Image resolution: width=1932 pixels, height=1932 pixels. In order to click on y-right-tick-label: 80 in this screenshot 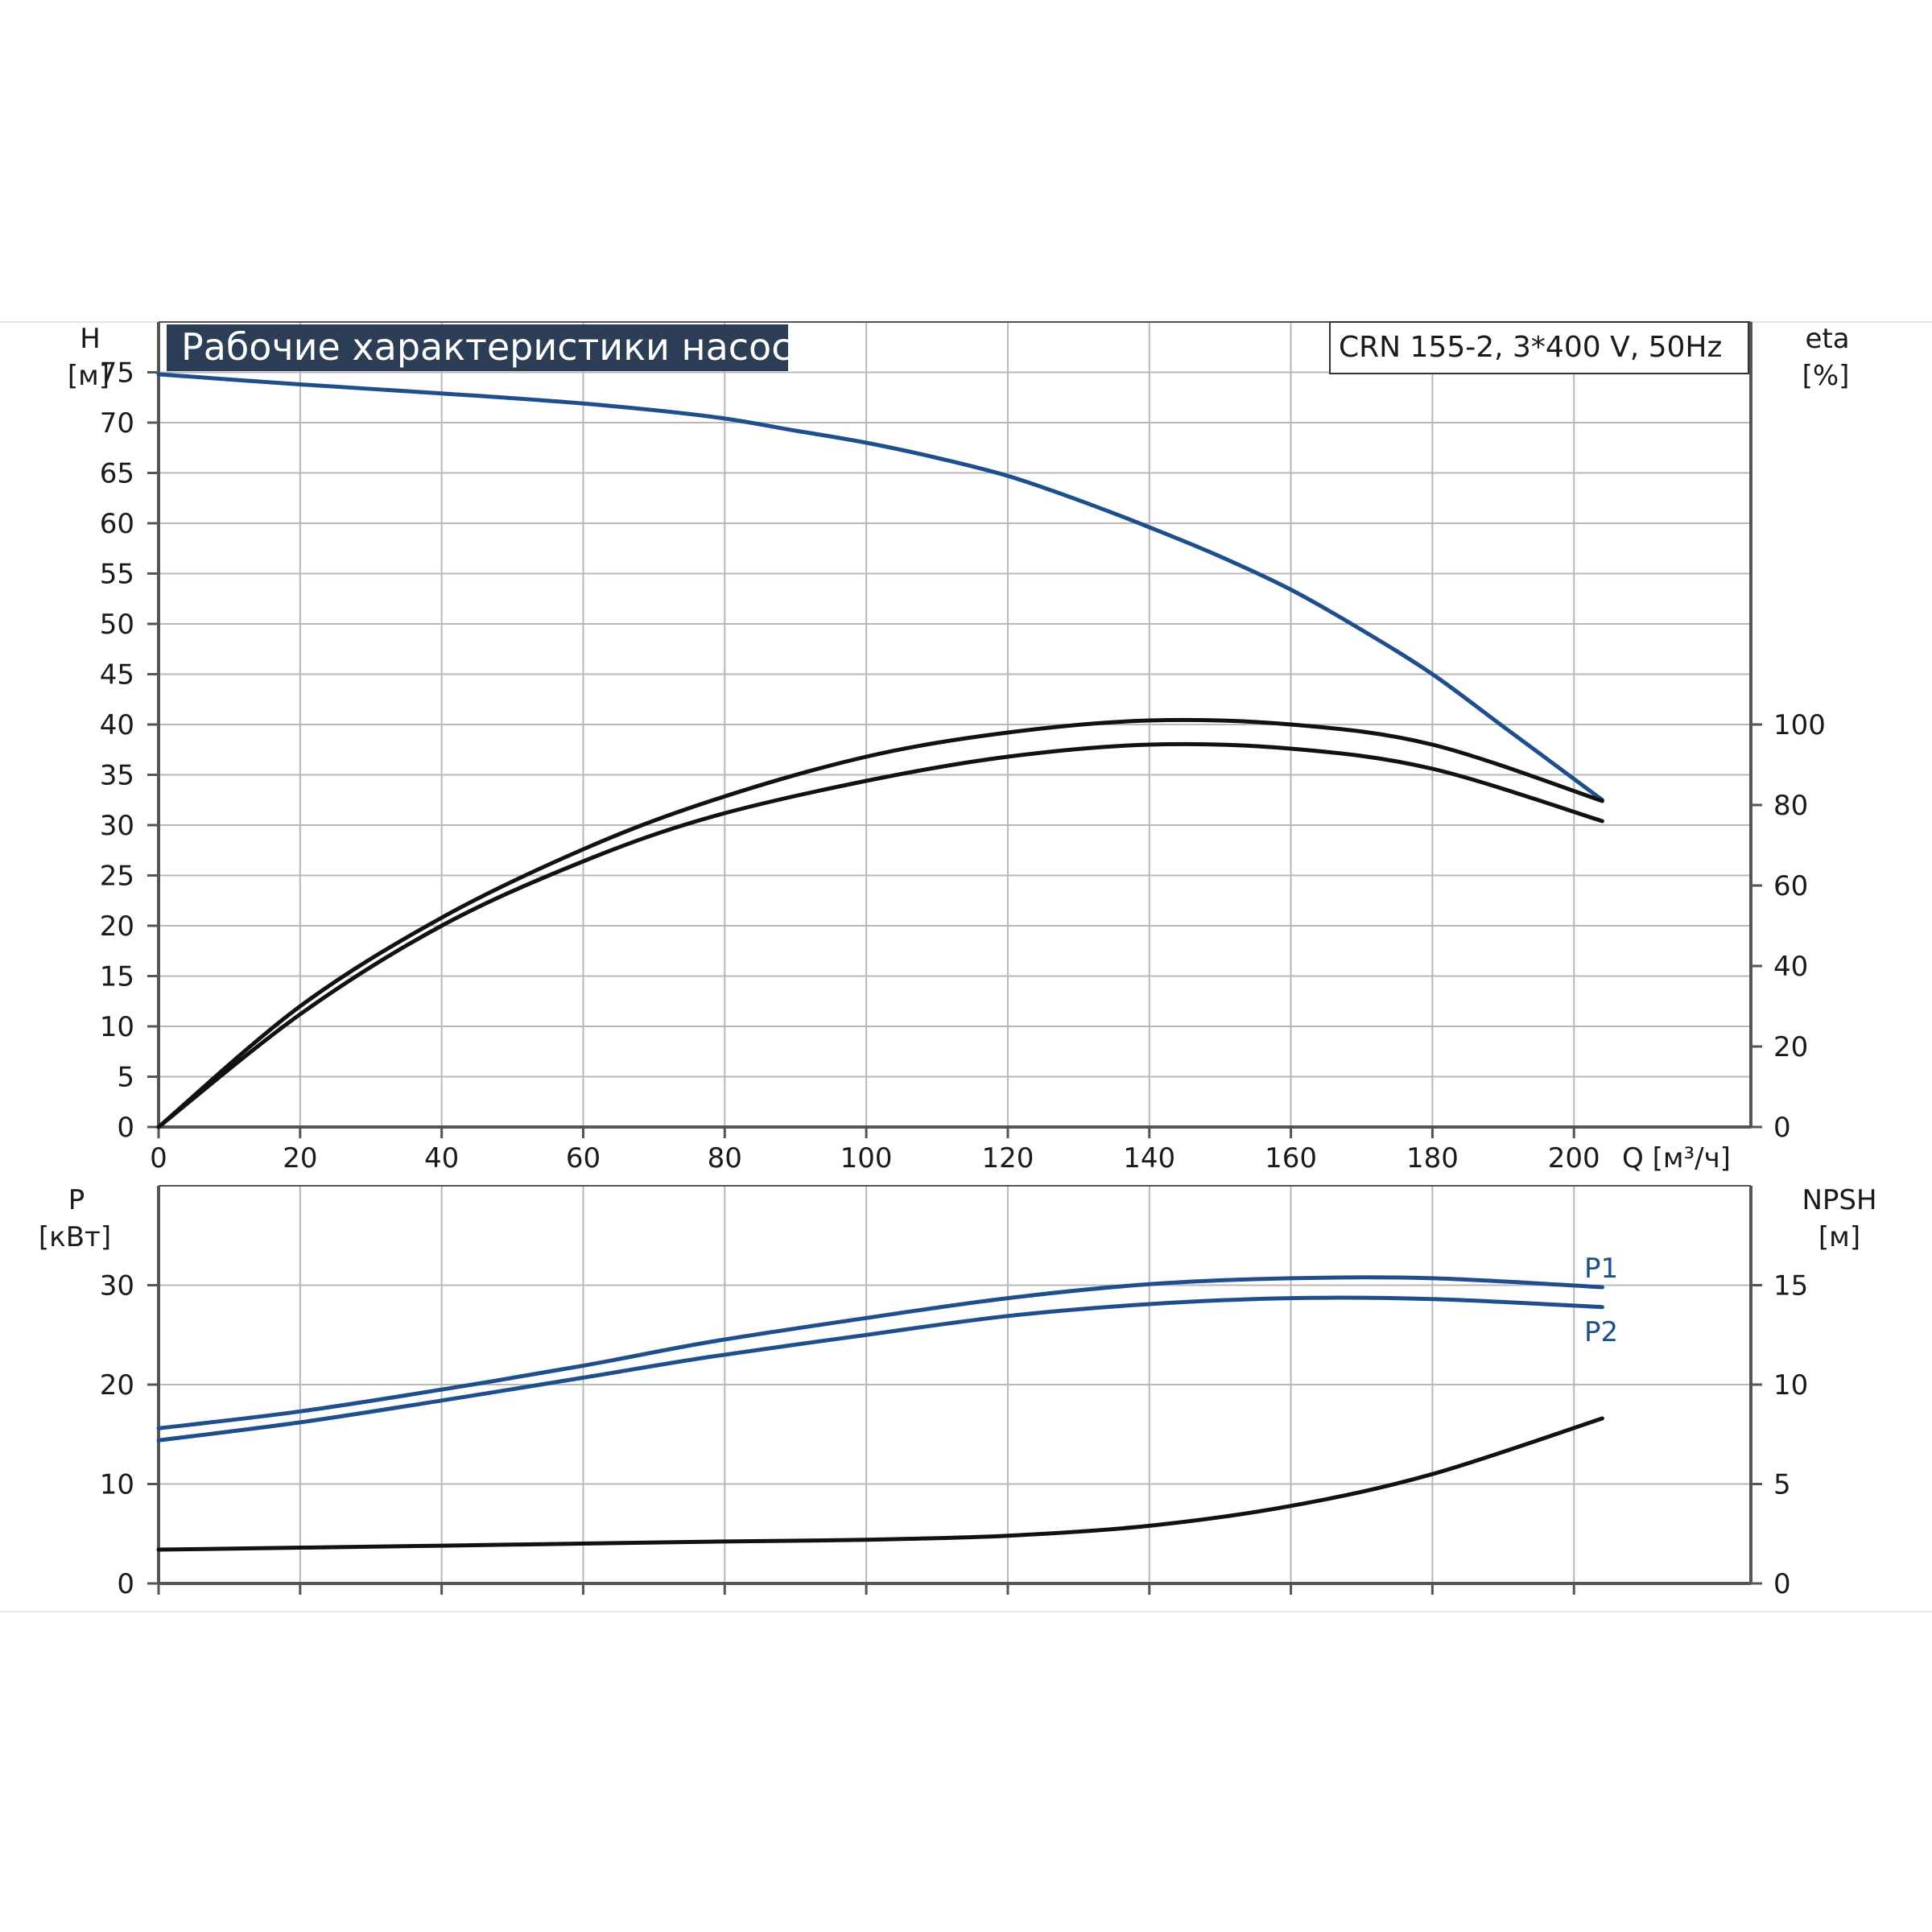, I will do `click(1790, 806)`.